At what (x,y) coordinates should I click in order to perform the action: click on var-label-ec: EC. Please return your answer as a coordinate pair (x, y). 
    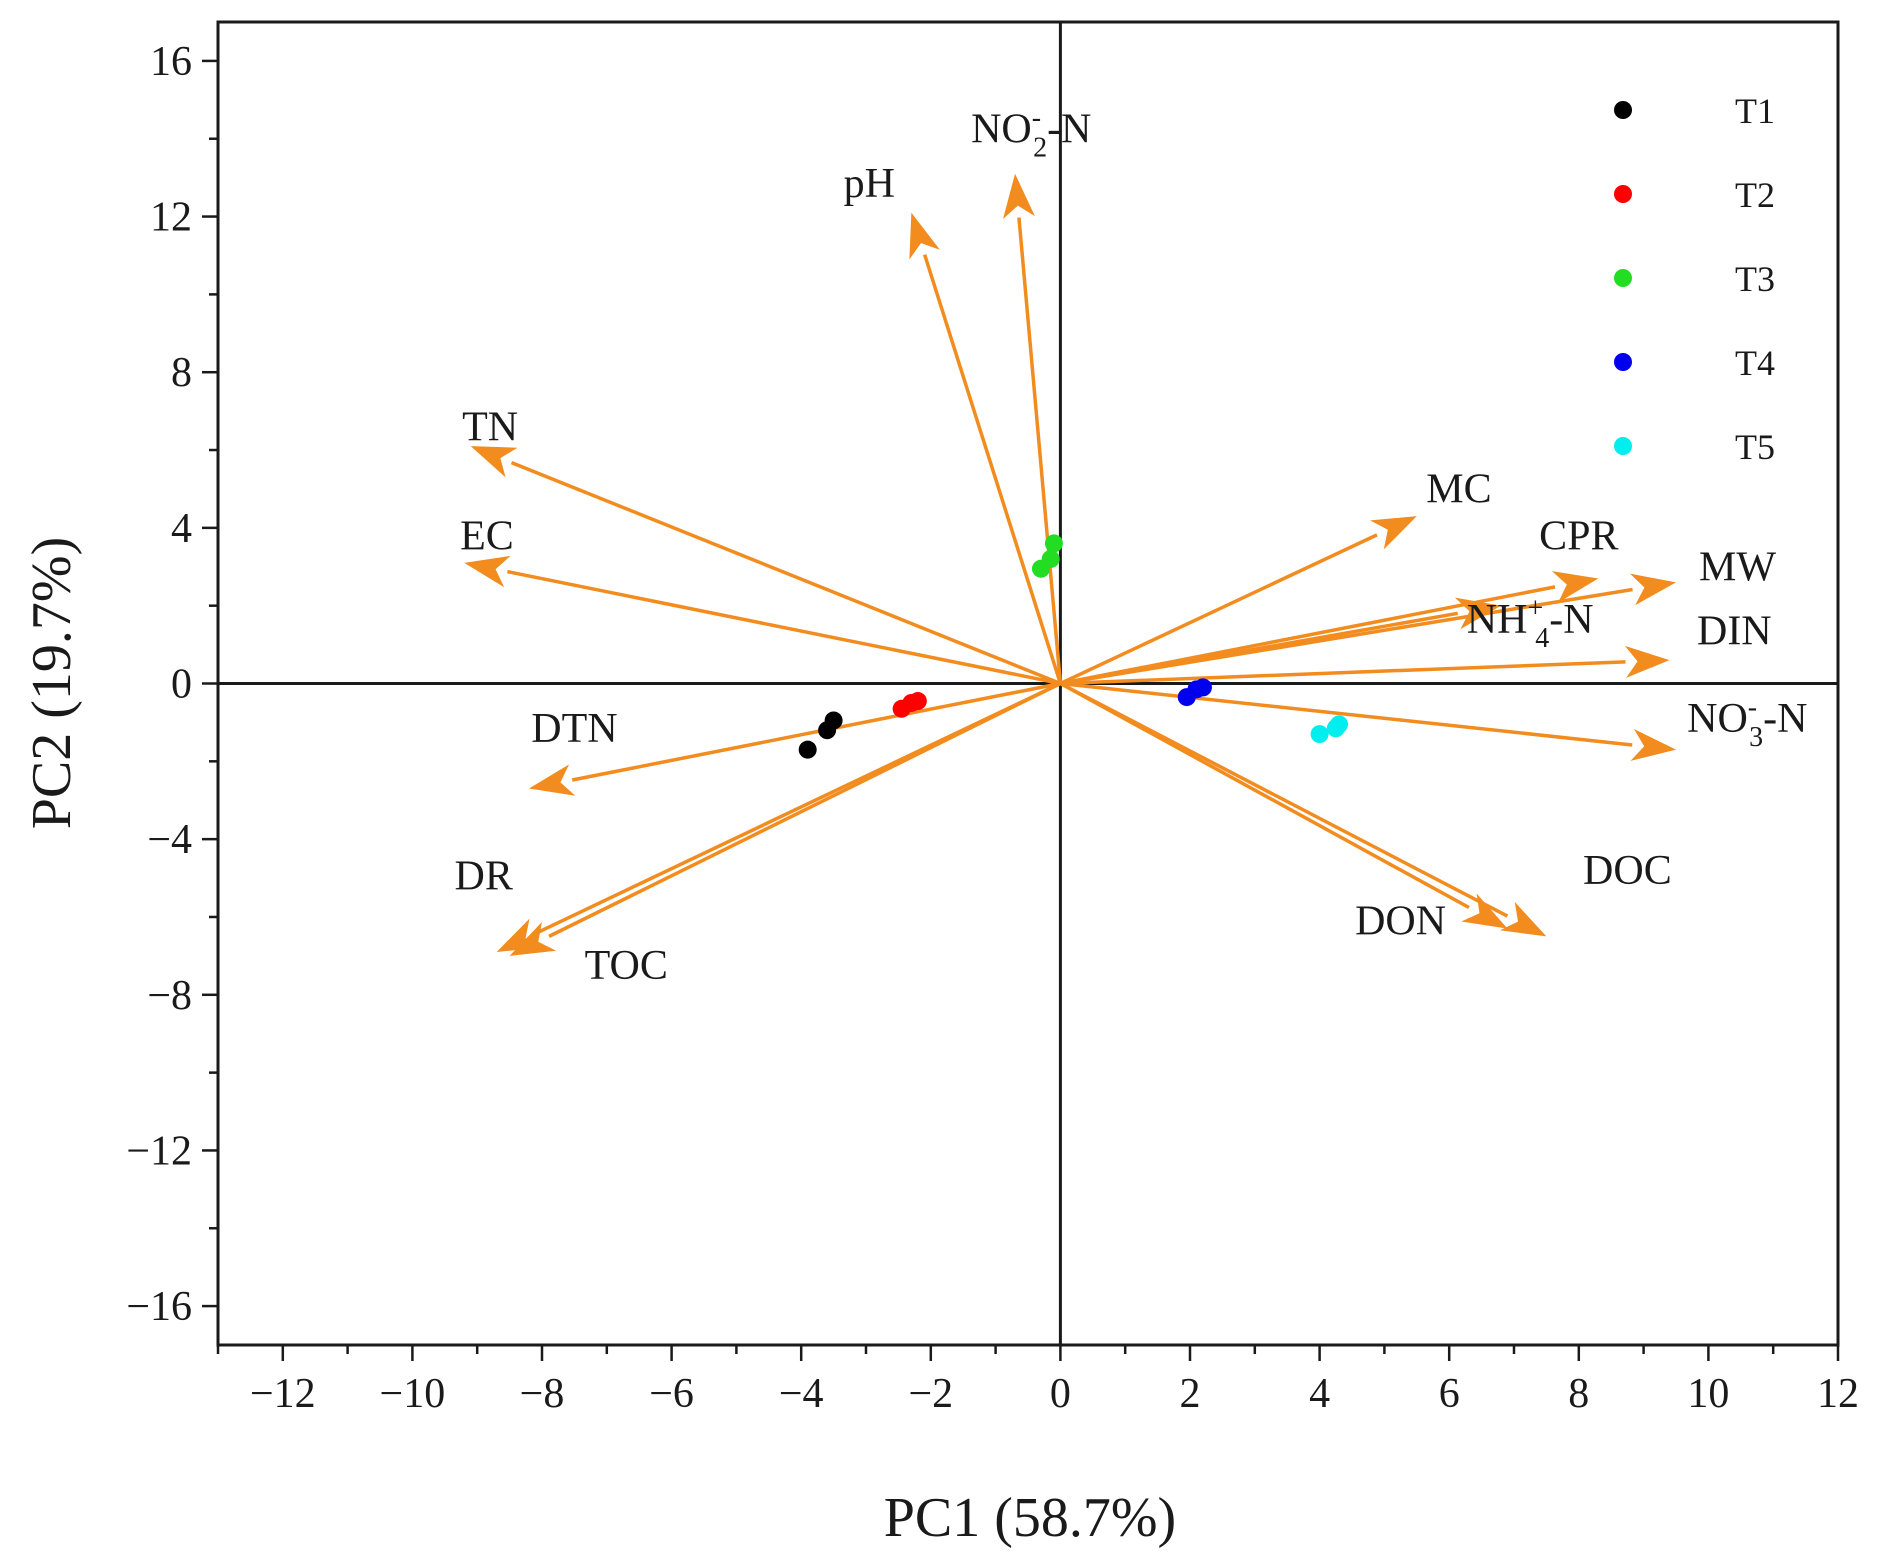
    Looking at the image, I should click on (487, 536).